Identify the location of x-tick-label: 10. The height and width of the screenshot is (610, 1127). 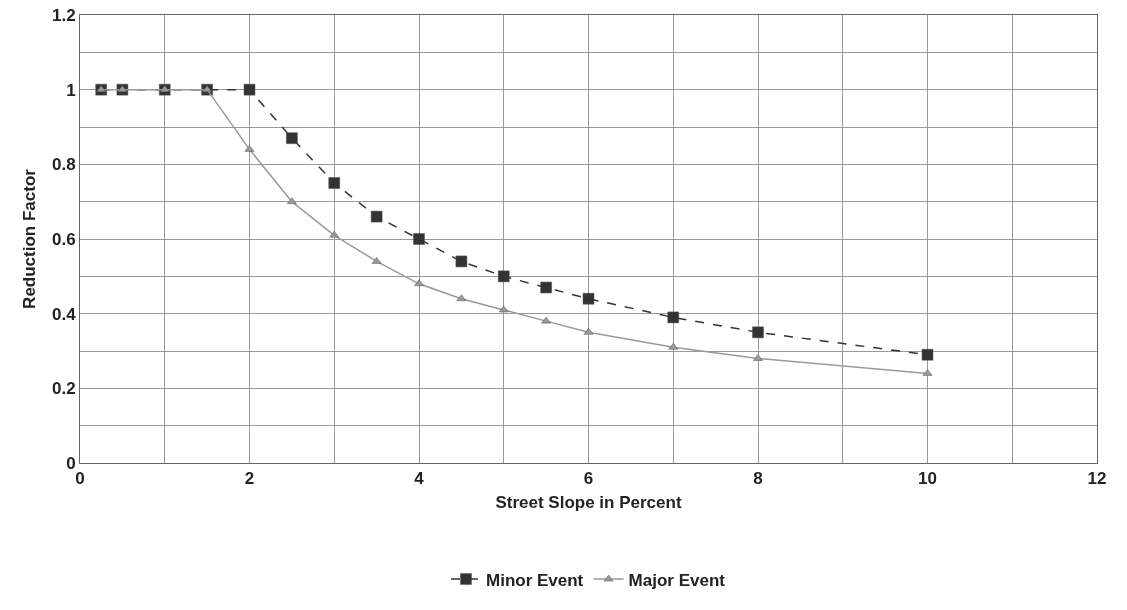
(927, 479).